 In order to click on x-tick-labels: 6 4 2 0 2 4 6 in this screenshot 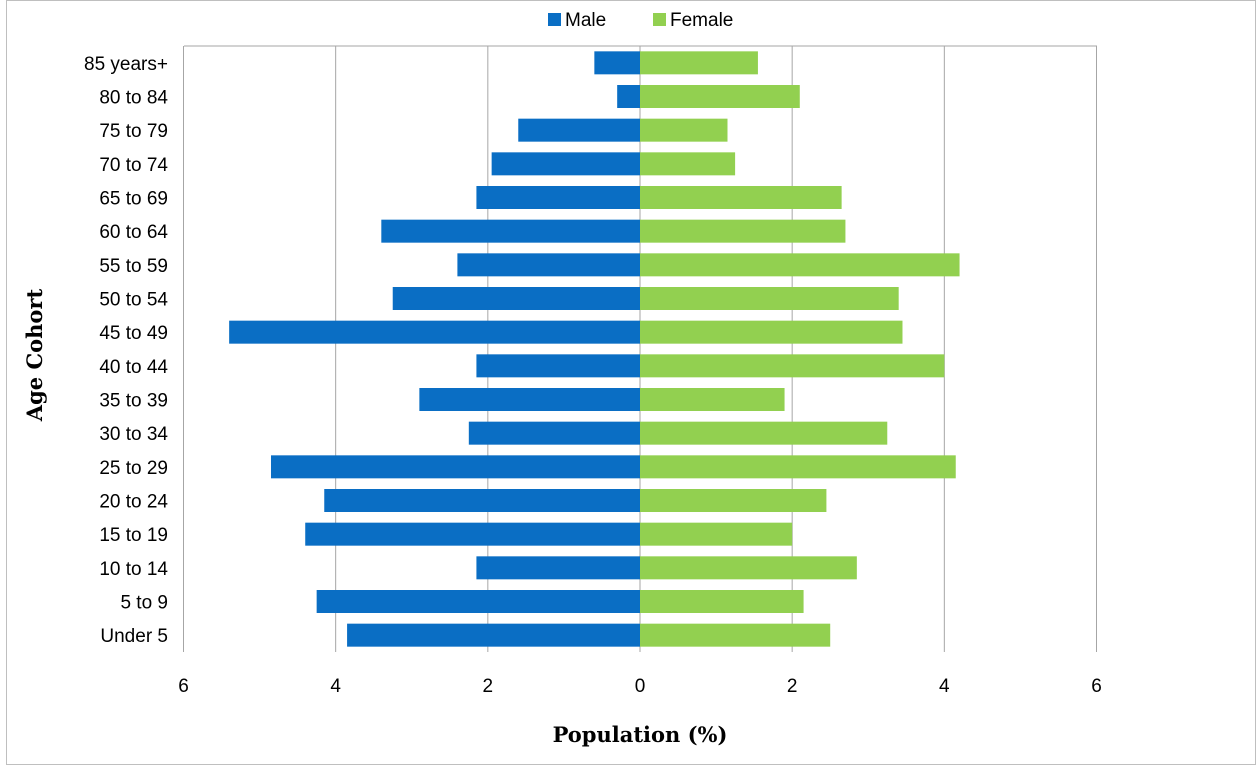, I will do `click(640, 686)`.